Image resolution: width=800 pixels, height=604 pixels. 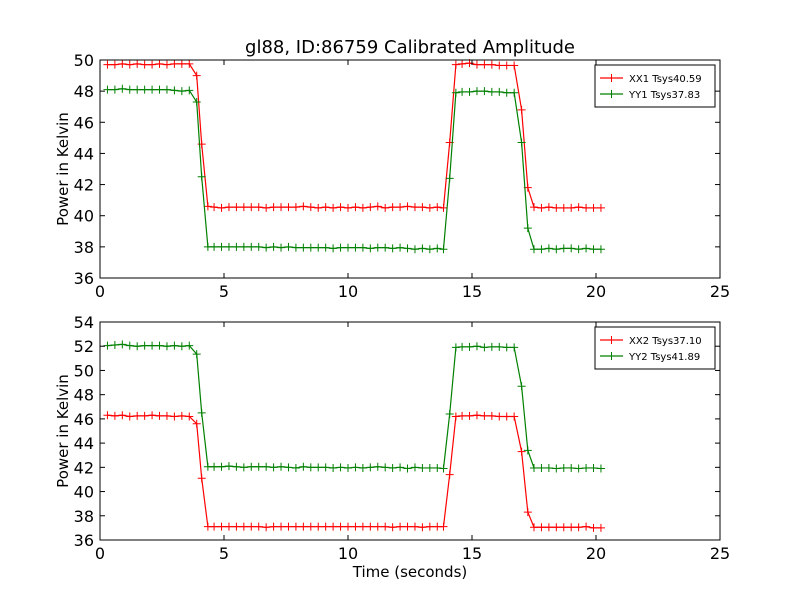 I want to click on legend-label: YY2 Tsys41.89, so click(x=664, y=357).